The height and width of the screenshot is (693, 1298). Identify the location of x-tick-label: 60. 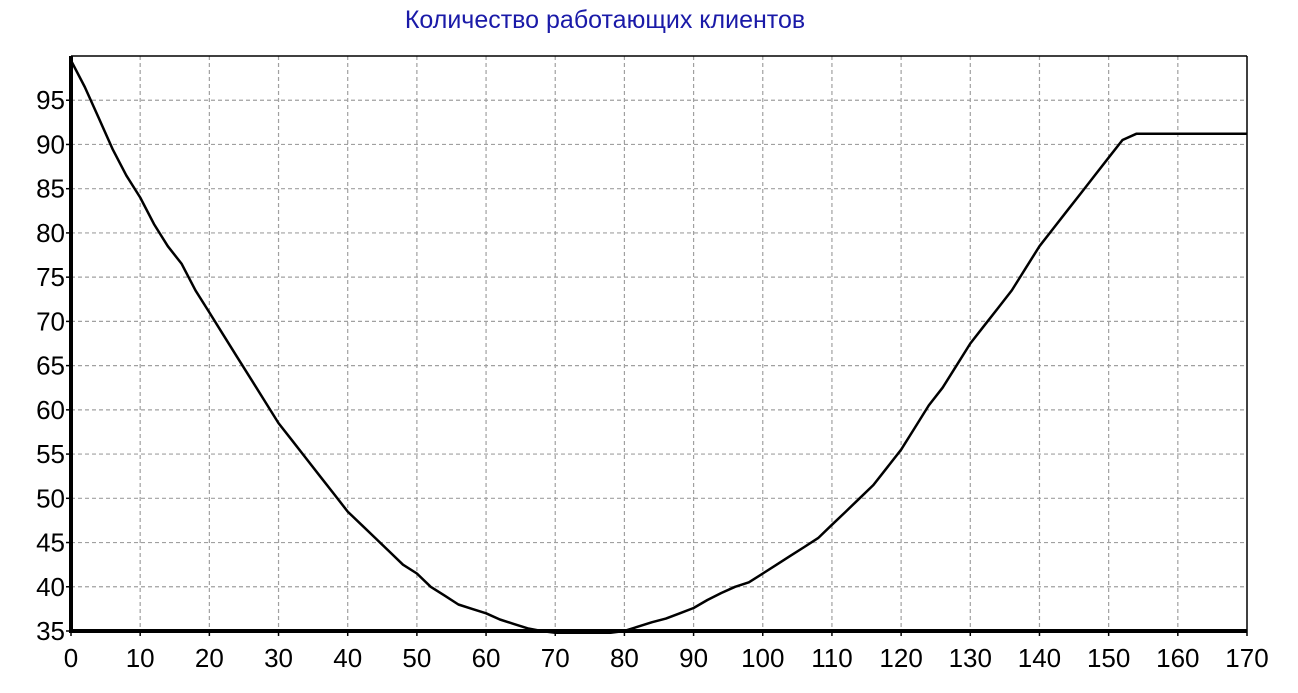
(486, 658).